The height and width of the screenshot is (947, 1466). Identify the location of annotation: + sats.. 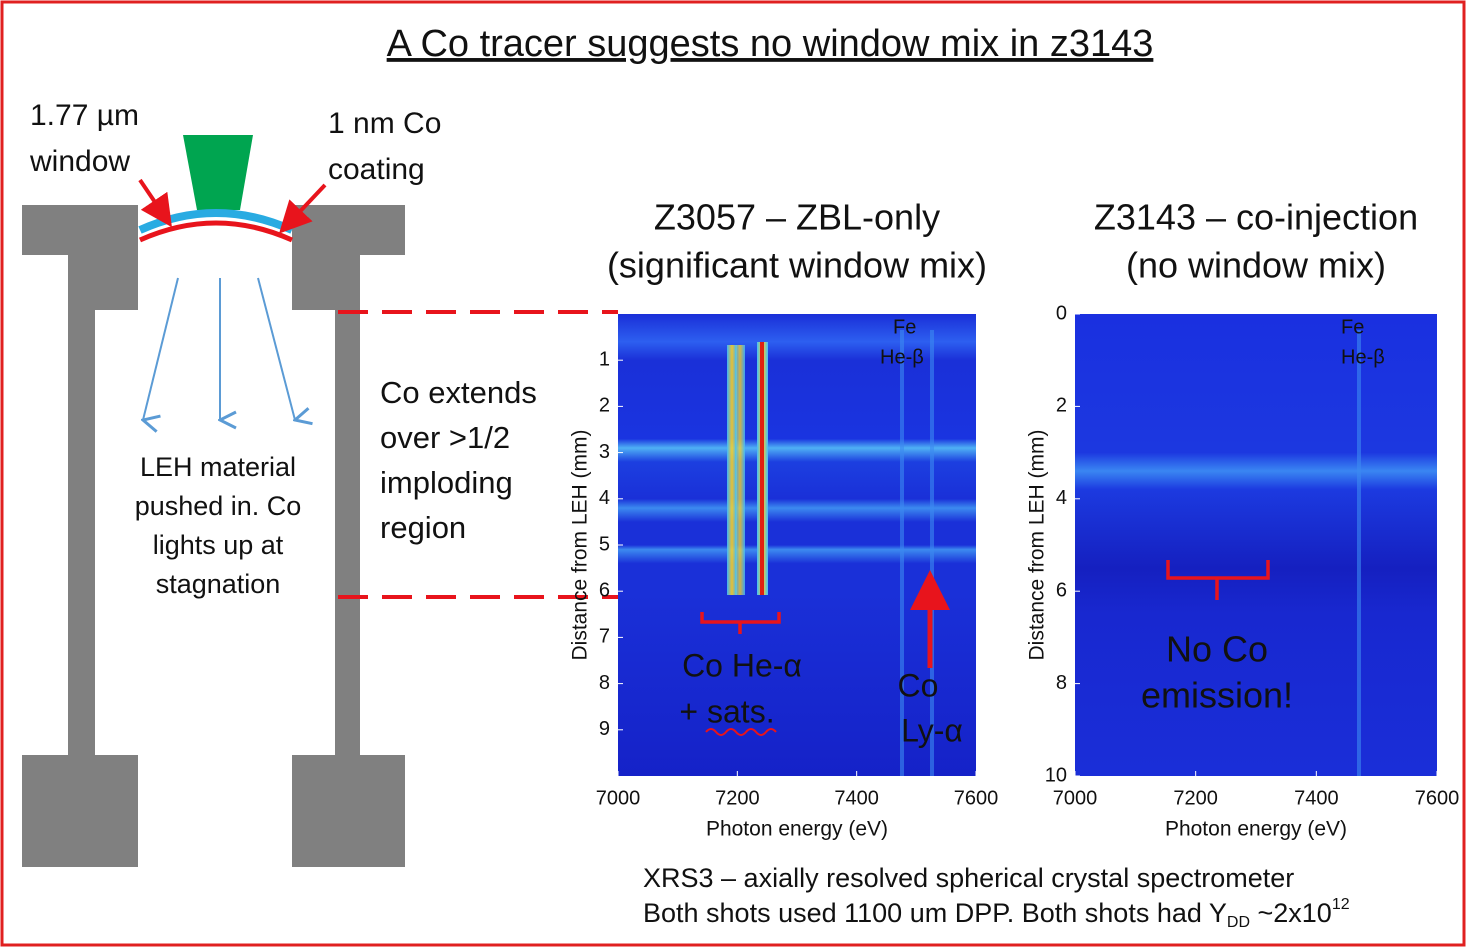
(726, 711).